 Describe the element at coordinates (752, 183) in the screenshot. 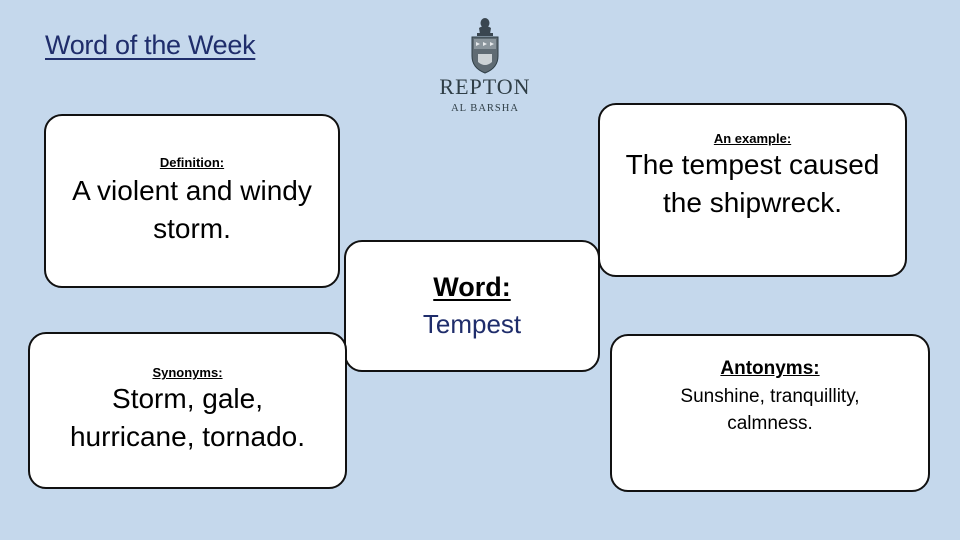

I see `example-text: The tempest caused the shipwreck.` at that location.